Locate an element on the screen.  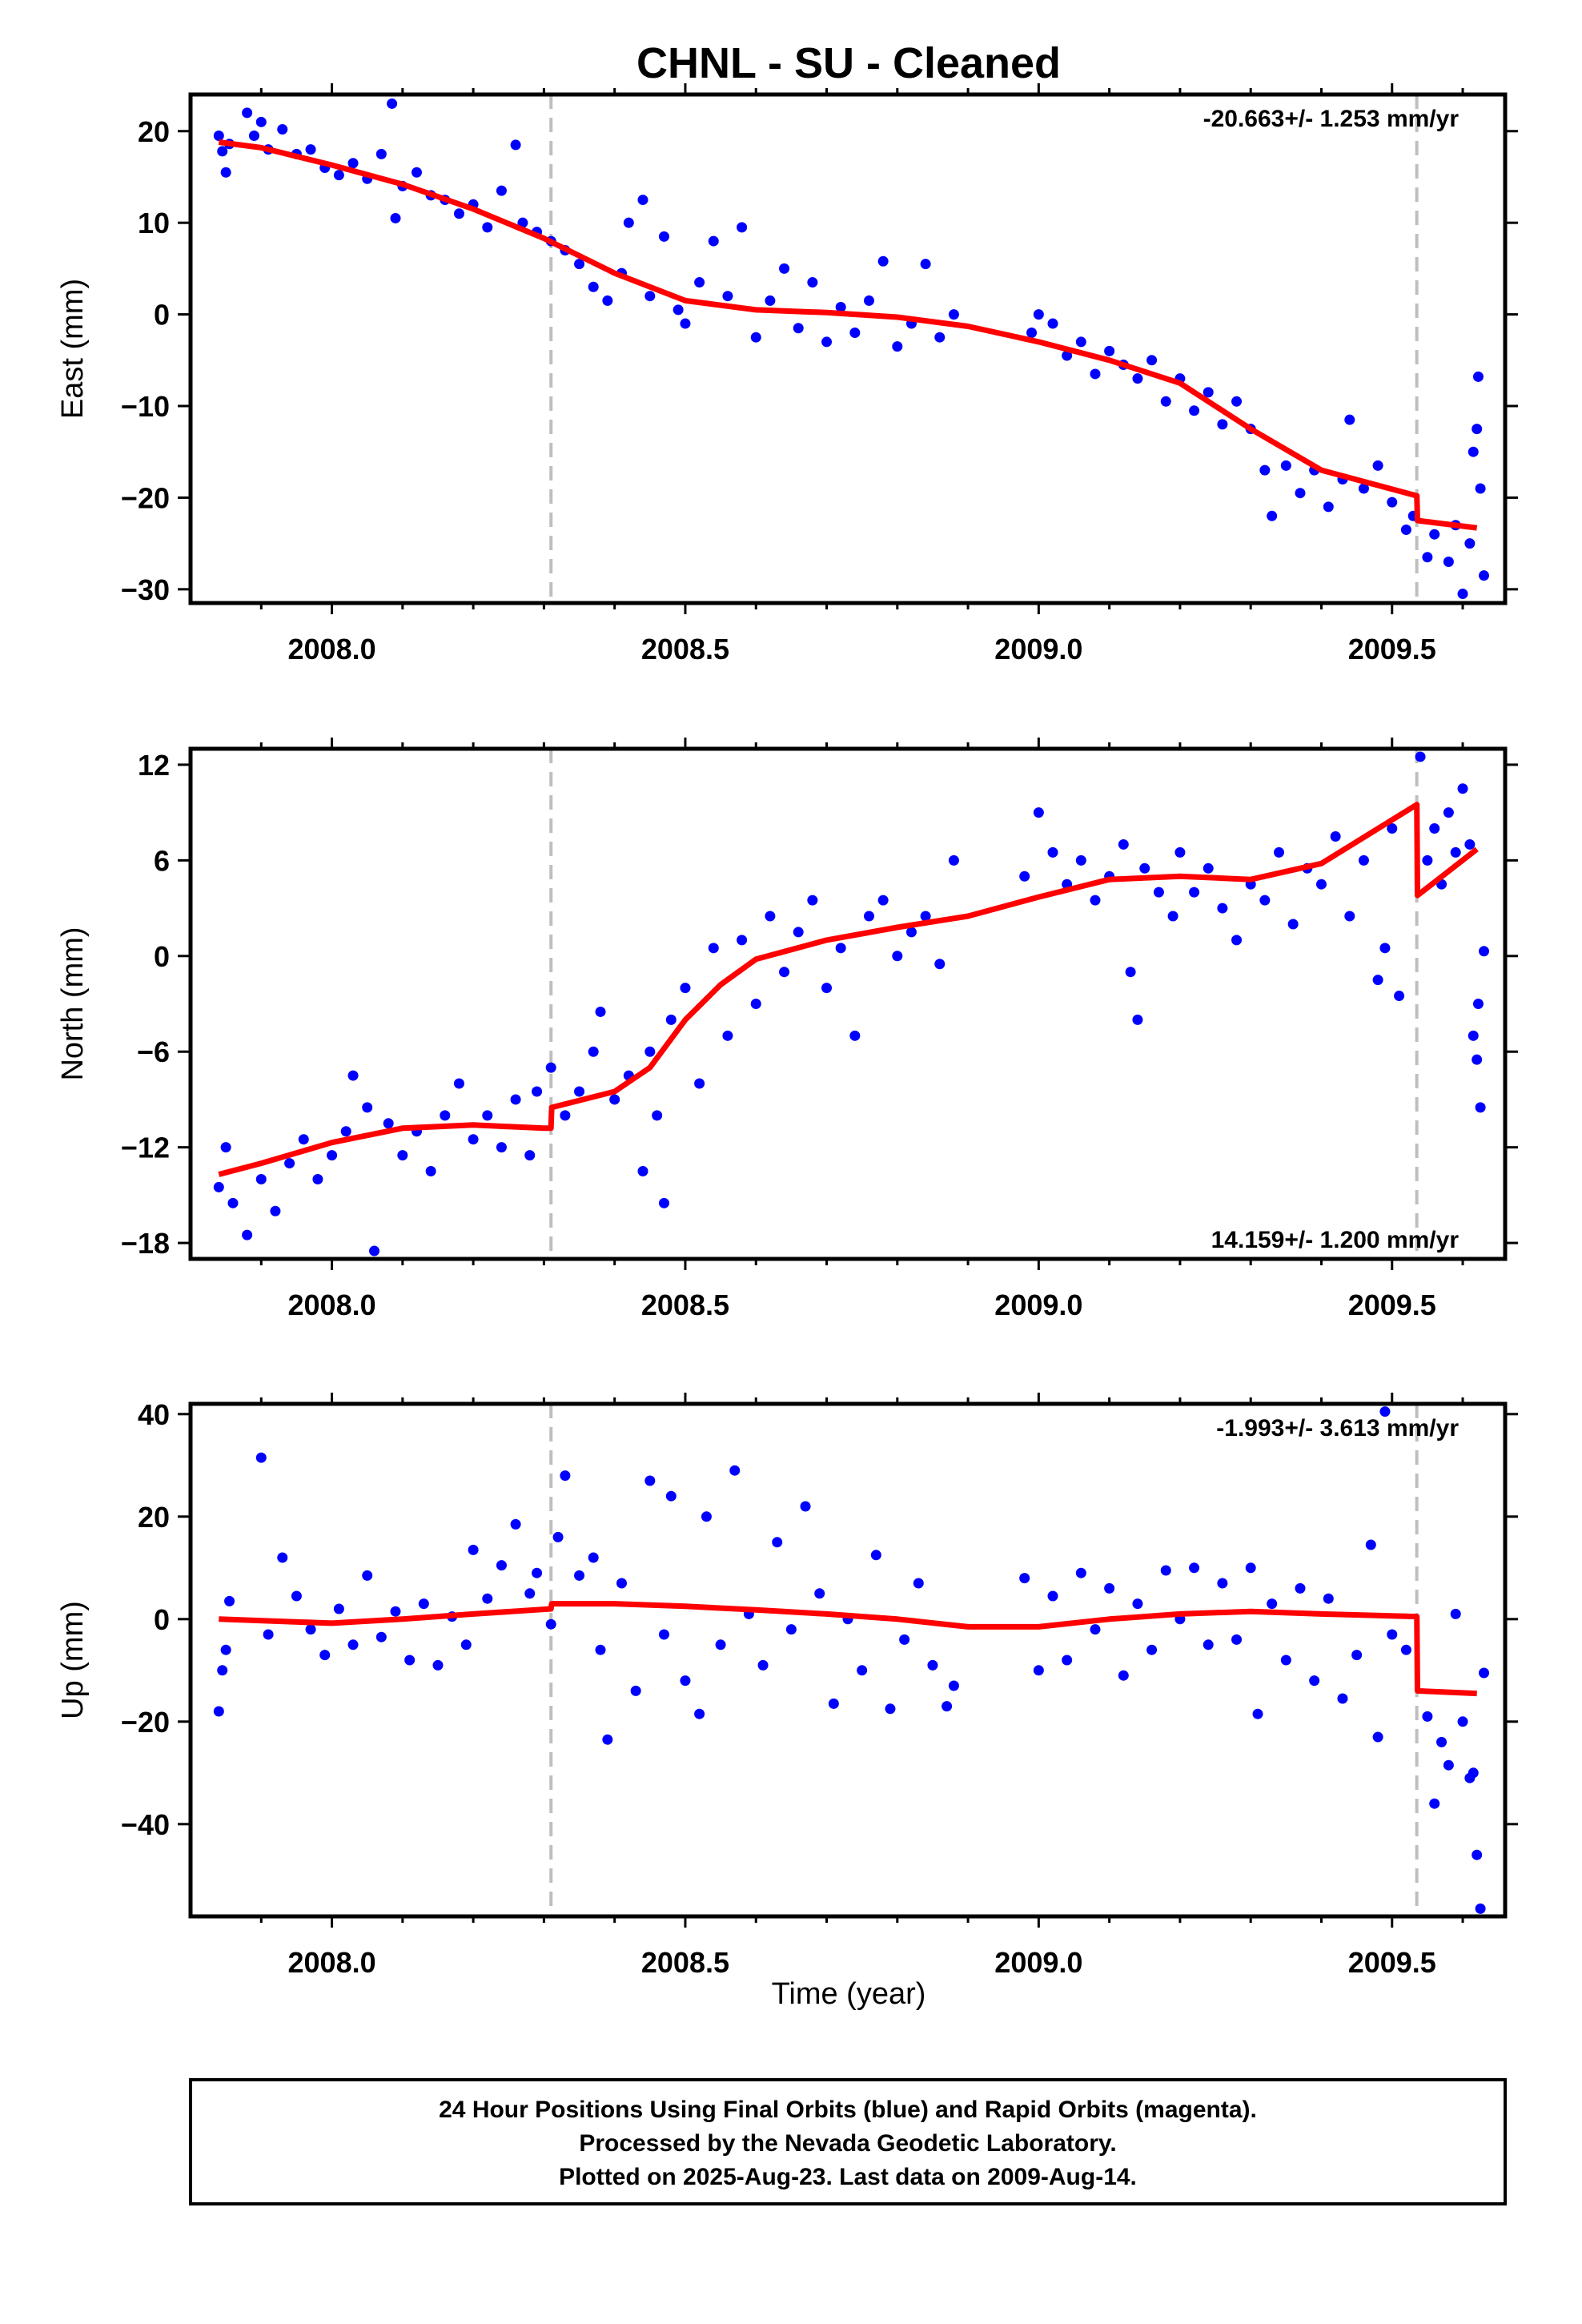
x-tick-label: 2009.5 is located at coordinates (1392, 1305).